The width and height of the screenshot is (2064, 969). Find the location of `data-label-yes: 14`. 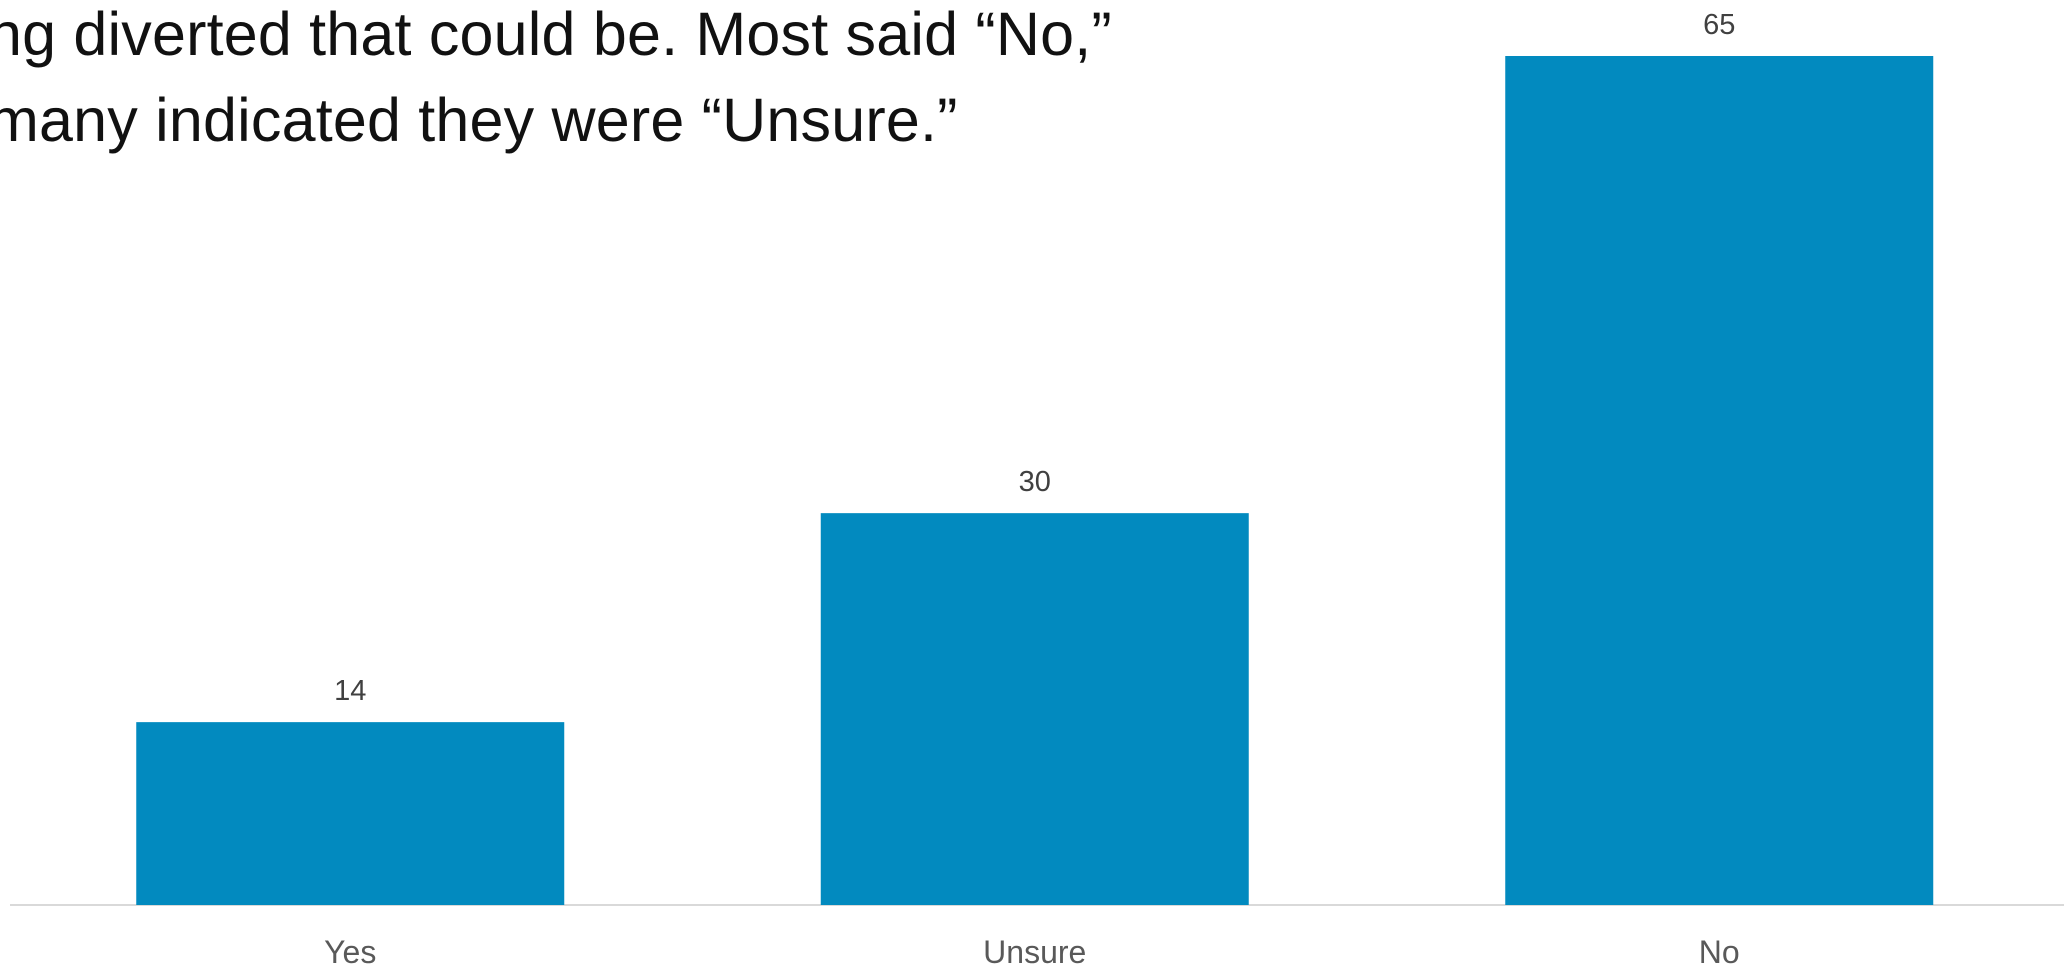

data-label-yes: 14 is located at coordinates (350, 691).